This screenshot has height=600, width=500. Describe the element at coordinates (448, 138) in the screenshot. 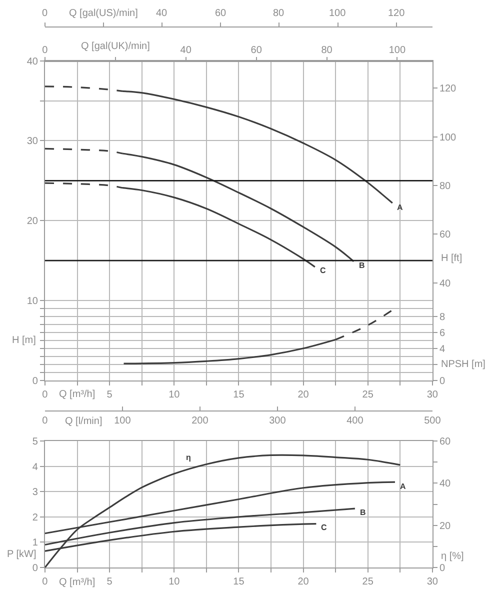

I see `y2-tick-label: 100` at that location.